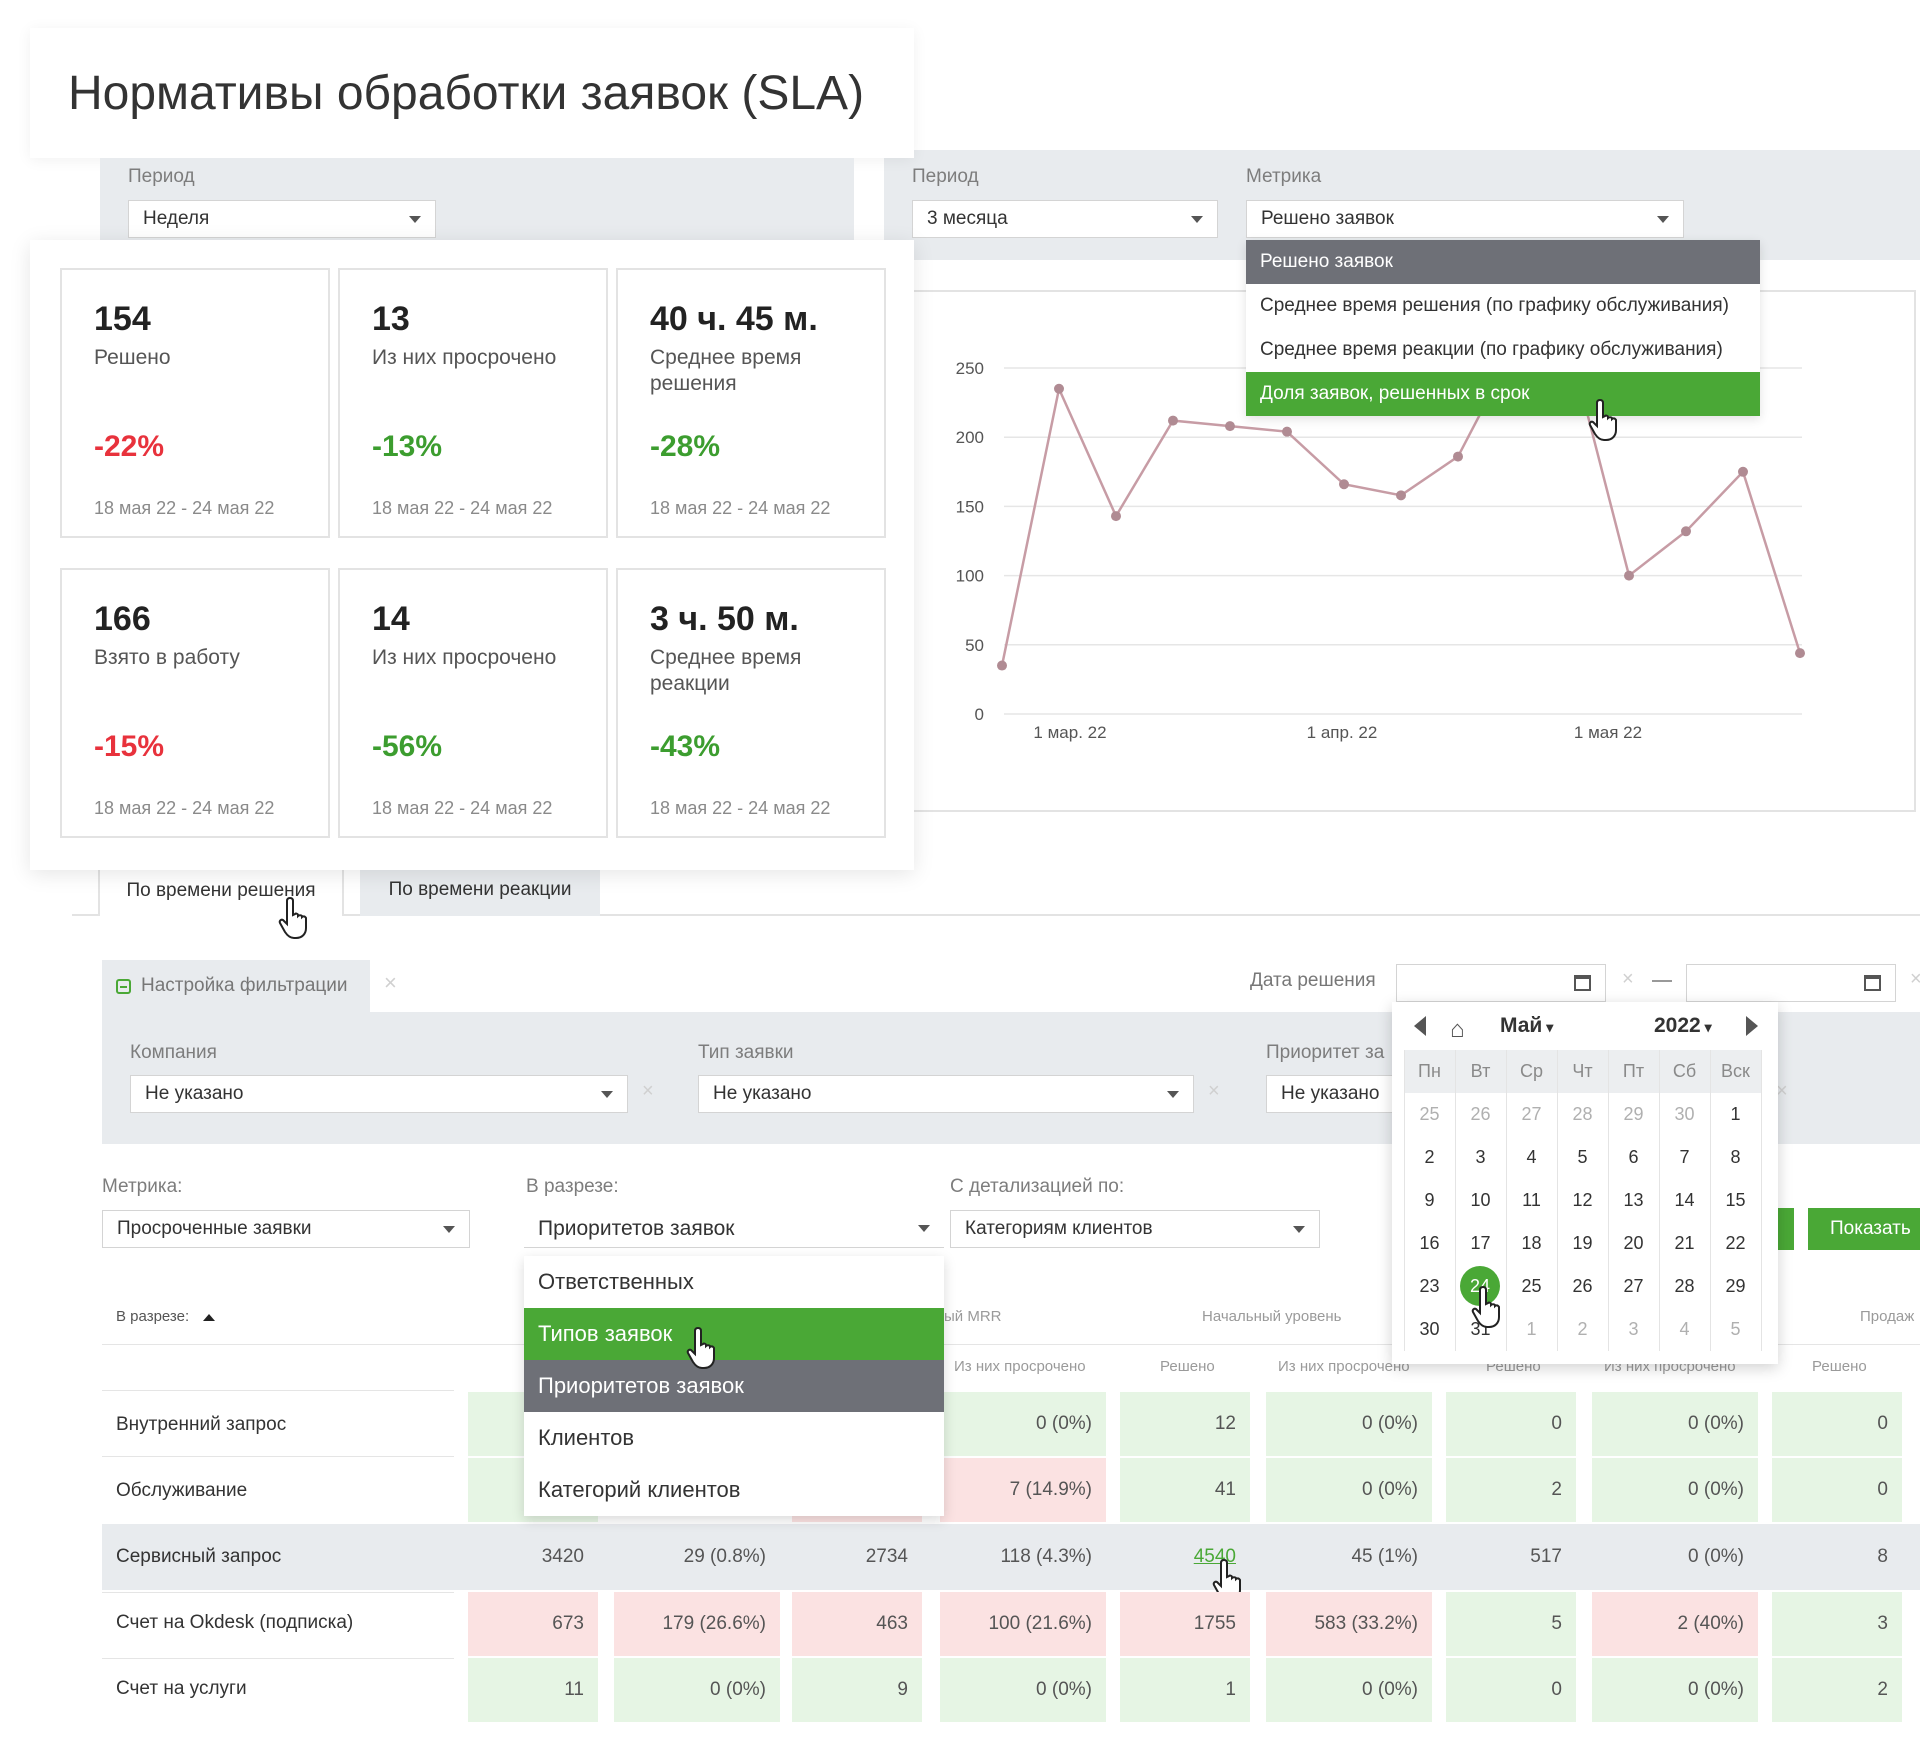 Image resolution: width=1920 pixels, height=1743 pixels. Describe the element at coordinates (236, 986) in the screenshot. I see `filter-toggle: Настройка фильтрации` at that location.